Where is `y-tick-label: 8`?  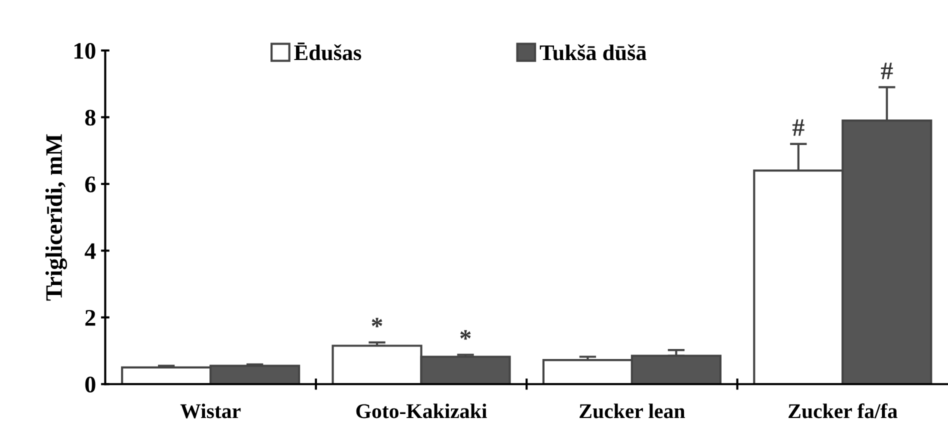
y-tick-label: 8 is located at coordinates (90, 118).